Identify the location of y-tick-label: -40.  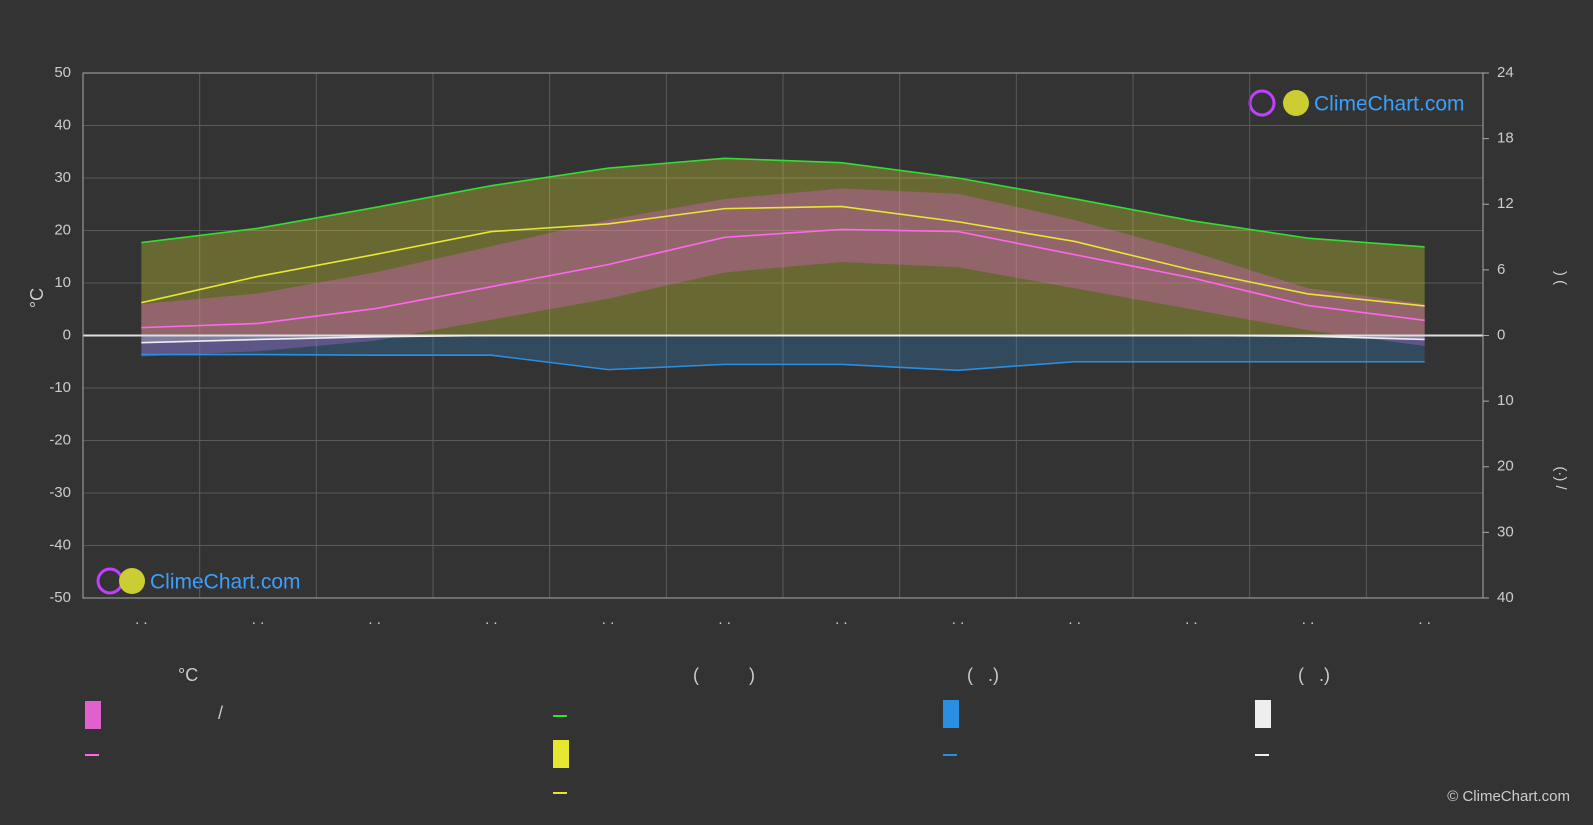
(60, 544).